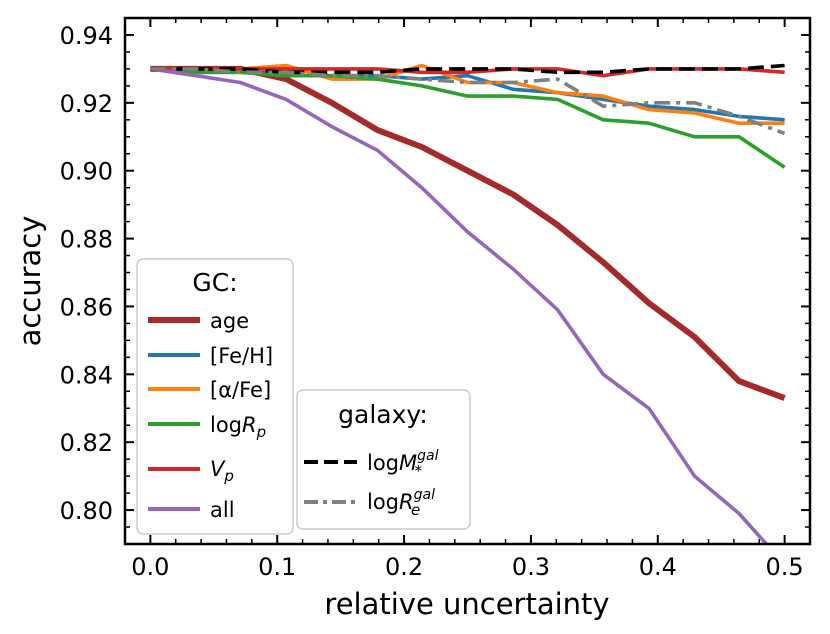 The width and height of the screenshot is (830, 634). What do you see at coordinates (86, 36) in the screenshot?
I see `y-tick-label: 0.94` at bounding box center [86, 36].